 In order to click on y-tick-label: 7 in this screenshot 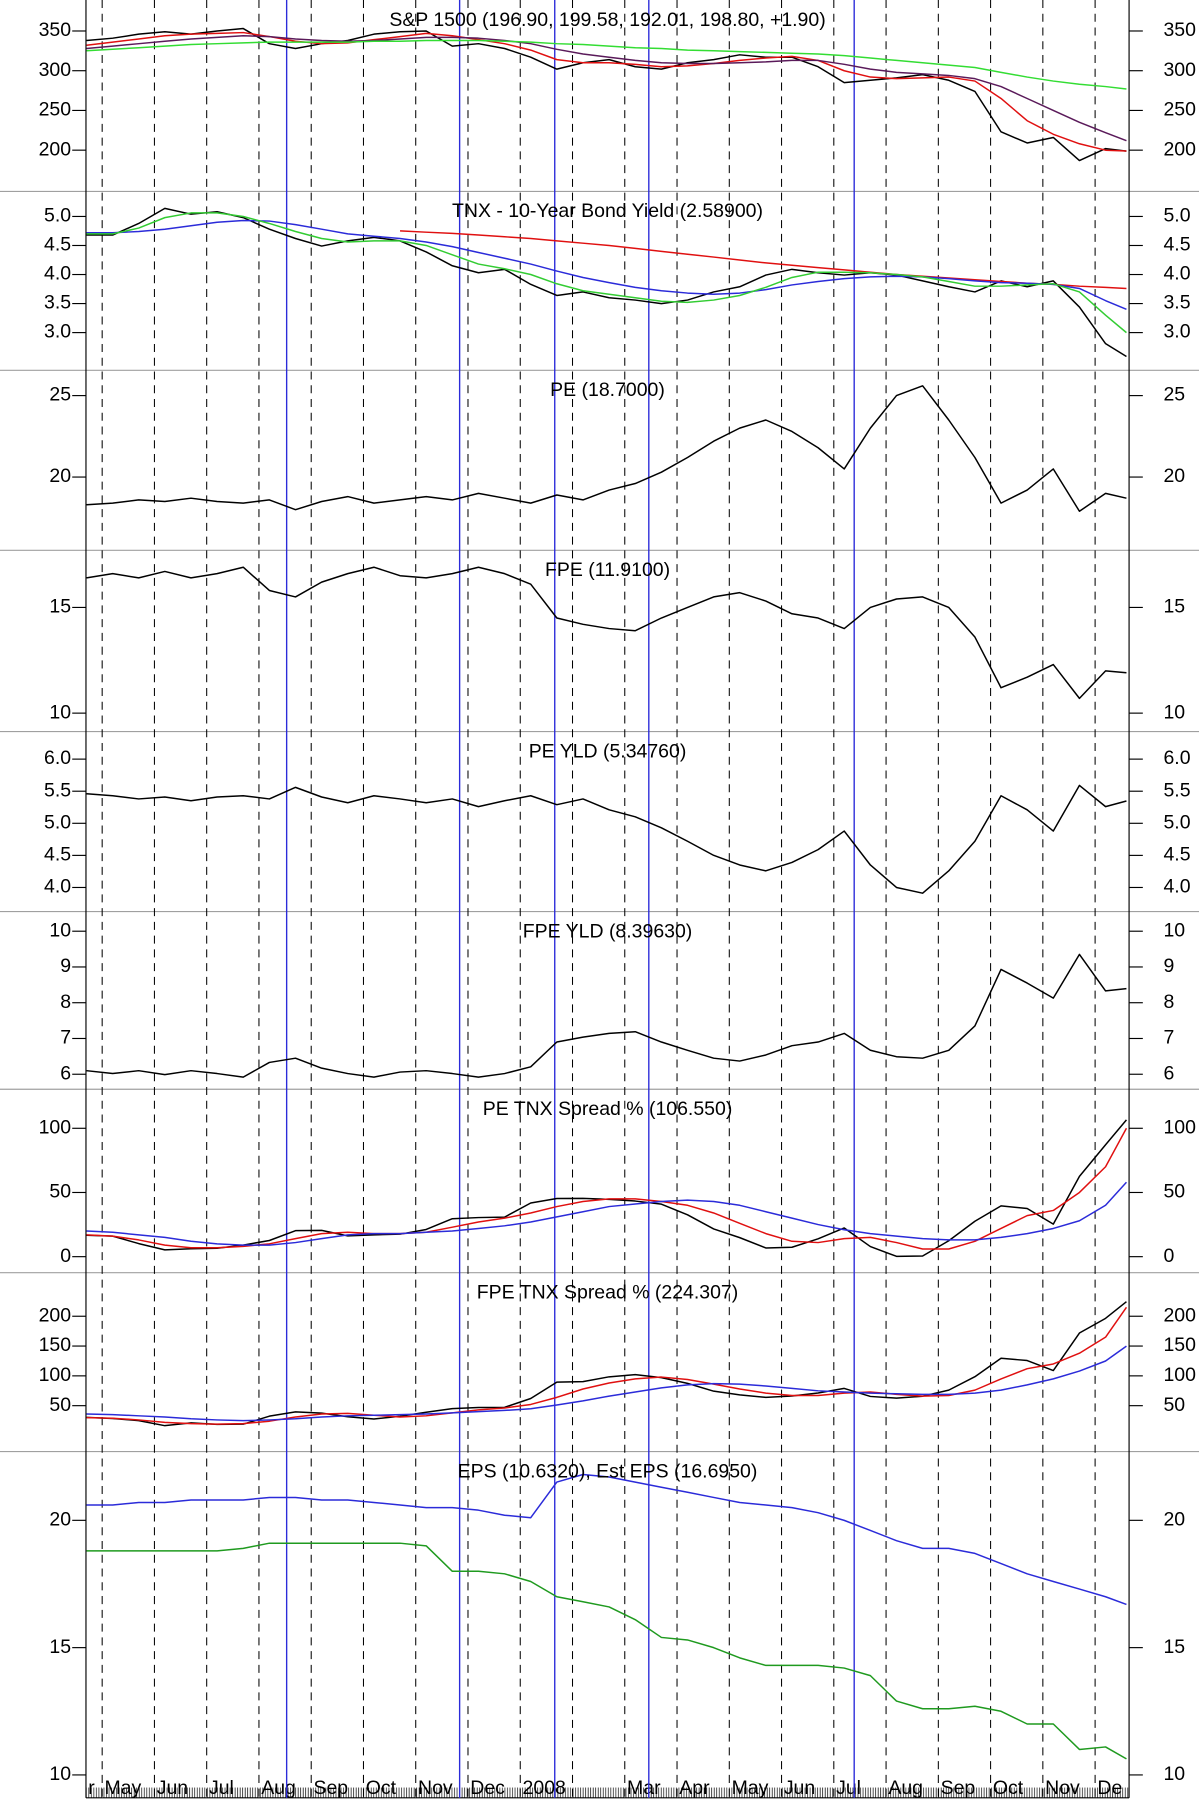, I will do `click(65, 1038)`.